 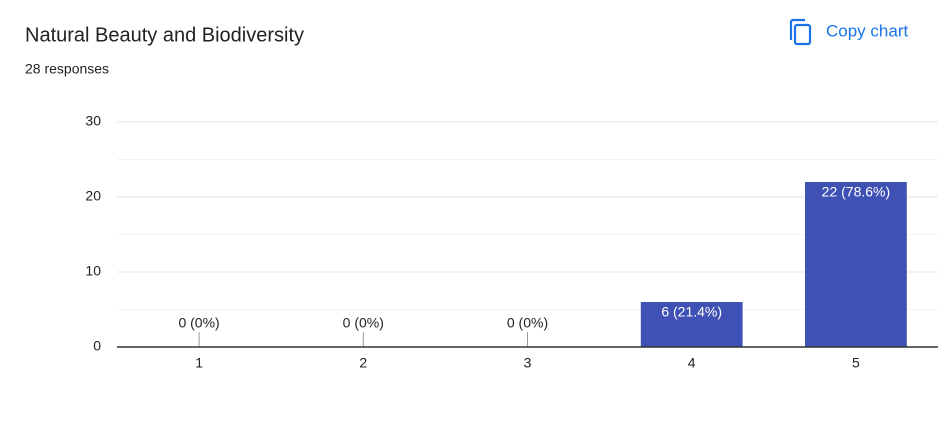 I want to click on button-bg, so click(x=854, y=33).